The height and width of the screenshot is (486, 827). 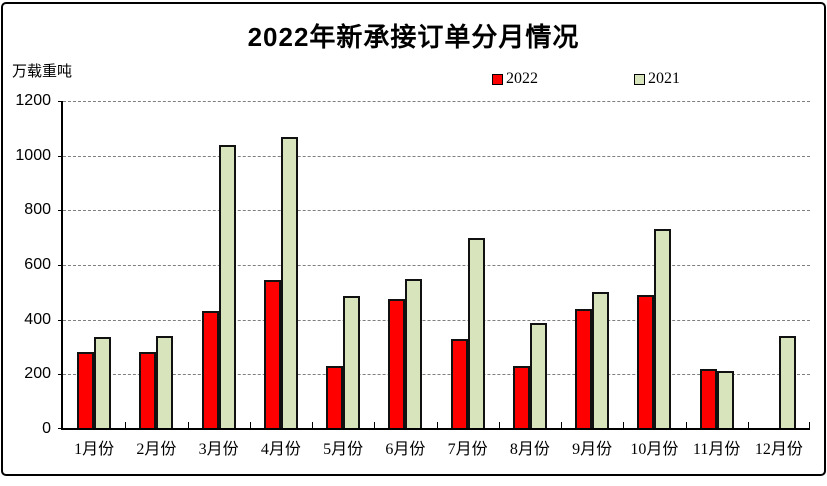 I want to click on bar-2021-8月份, so click(x=538, y=375).